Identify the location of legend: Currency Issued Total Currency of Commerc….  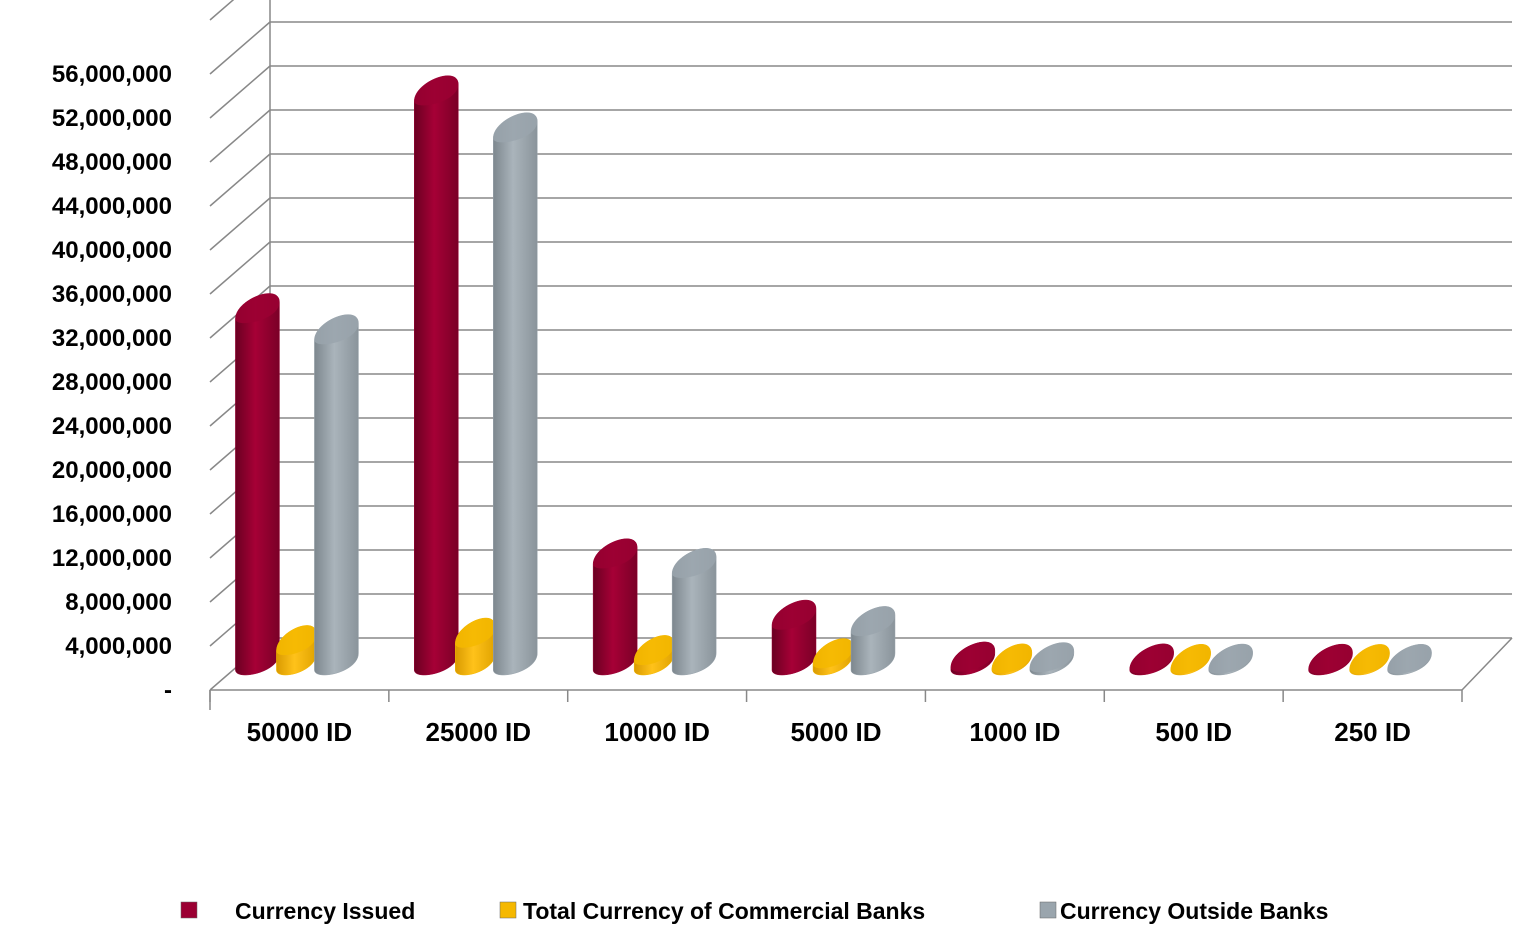
(754, 911).